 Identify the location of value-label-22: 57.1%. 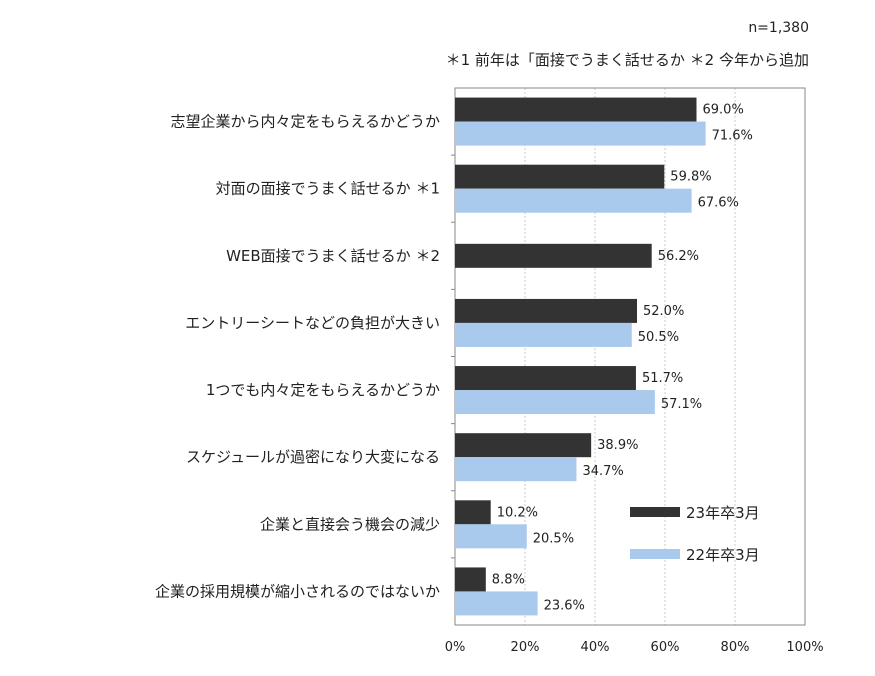
(681, 404).